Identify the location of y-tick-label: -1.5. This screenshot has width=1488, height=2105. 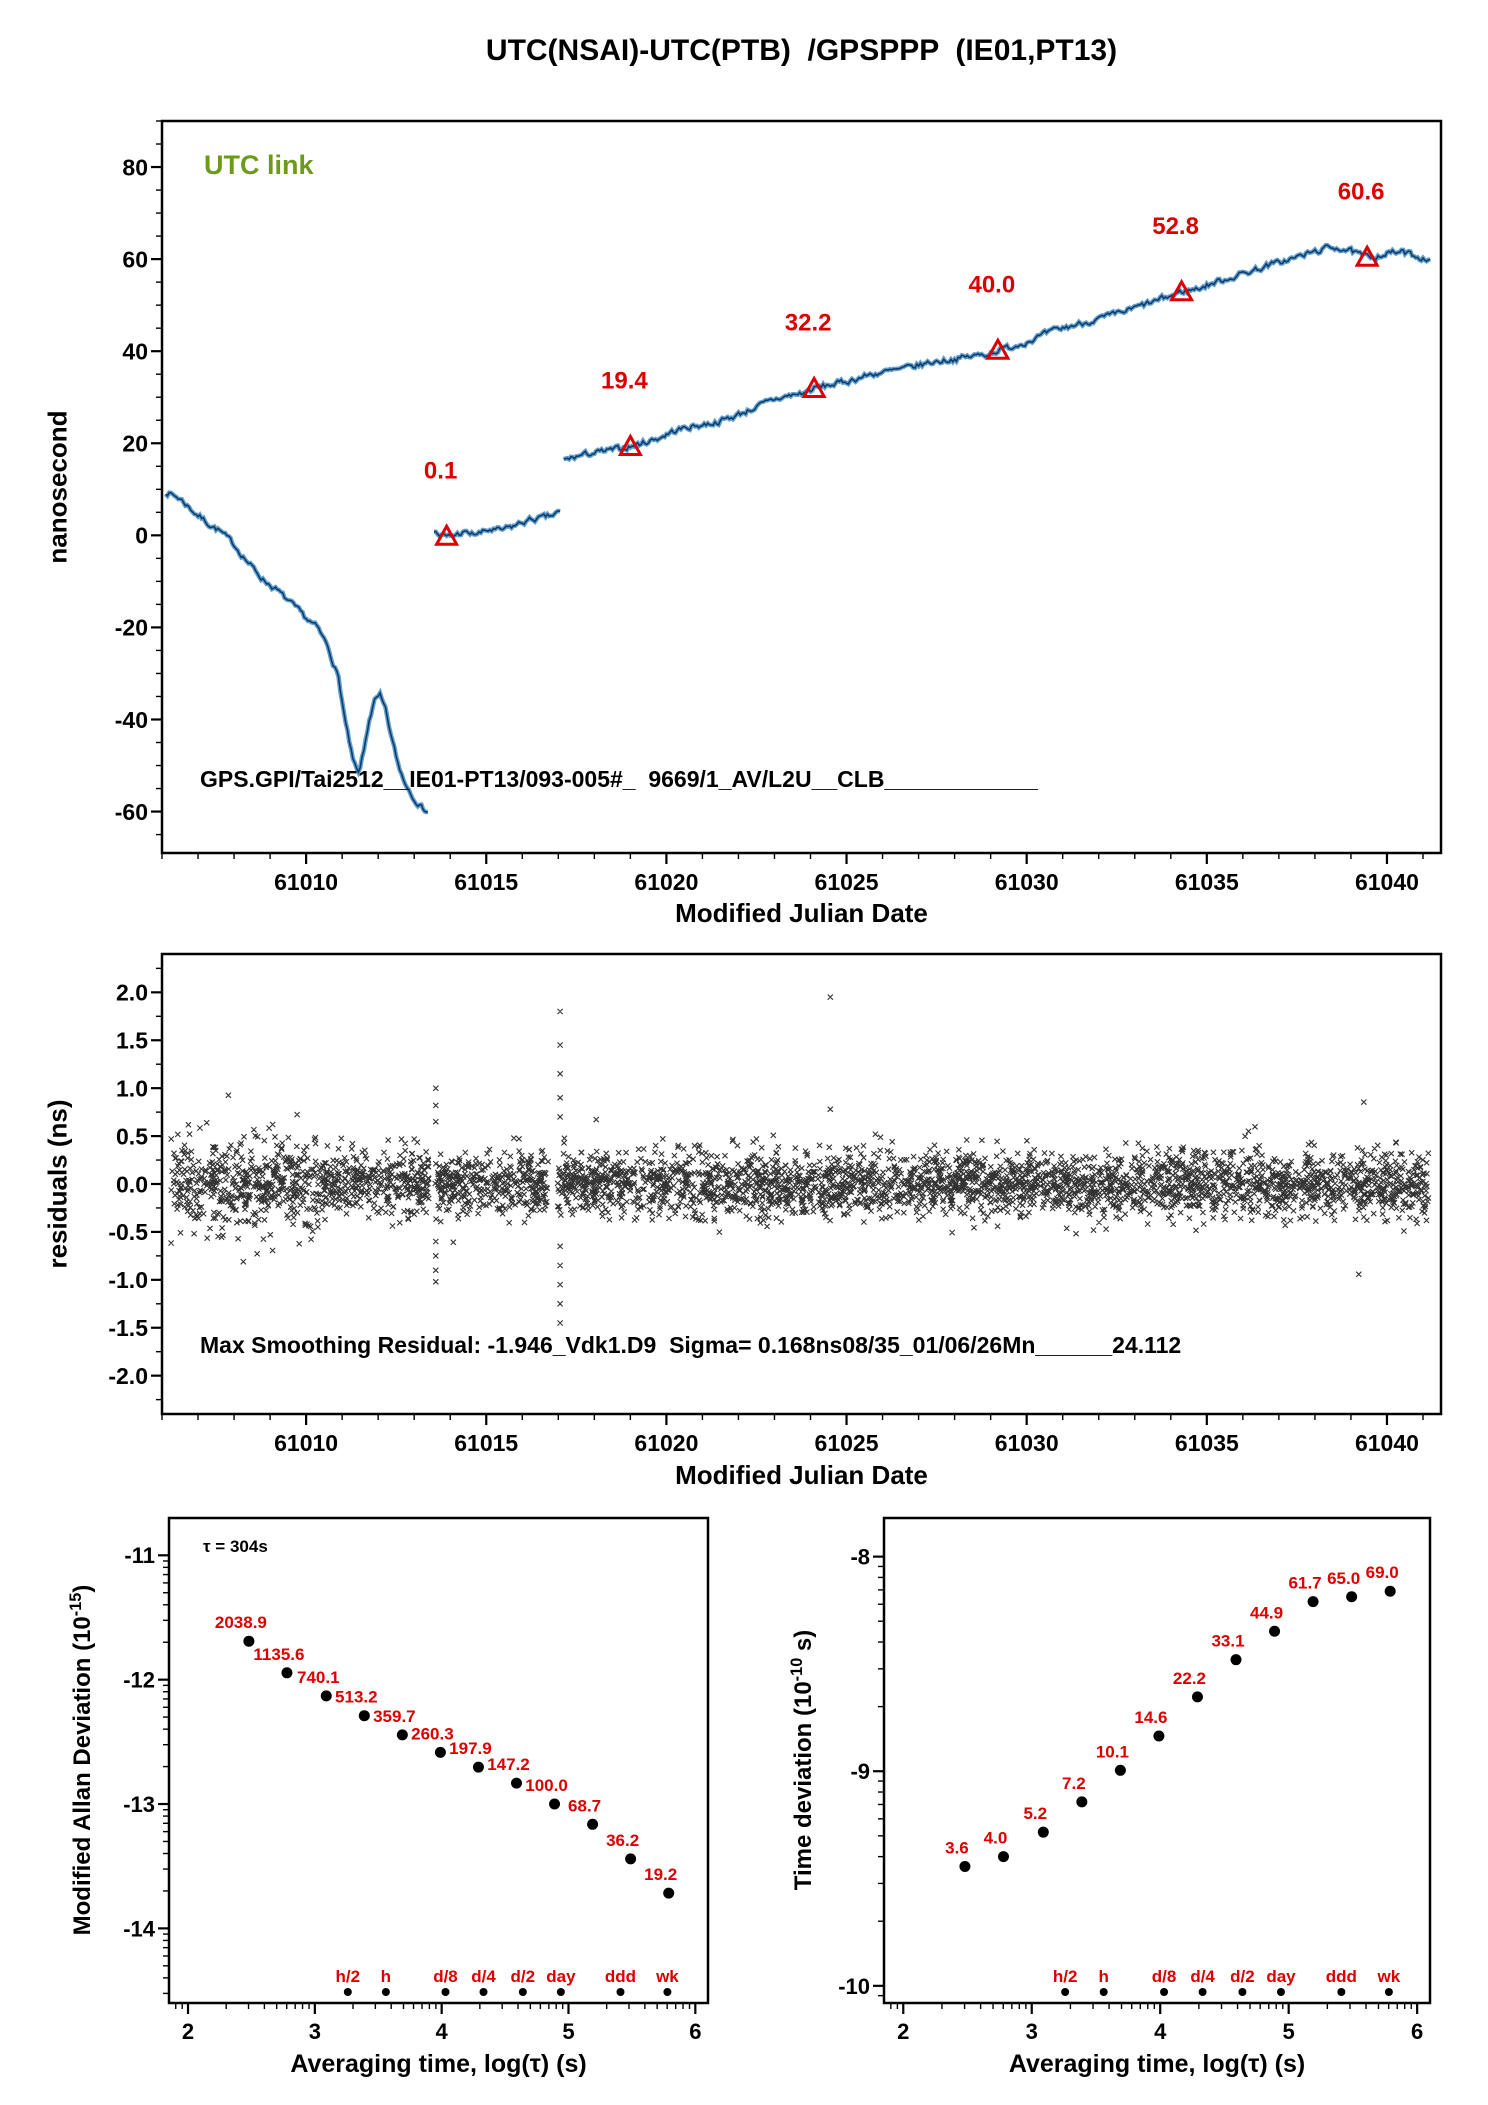
(128, 1328).